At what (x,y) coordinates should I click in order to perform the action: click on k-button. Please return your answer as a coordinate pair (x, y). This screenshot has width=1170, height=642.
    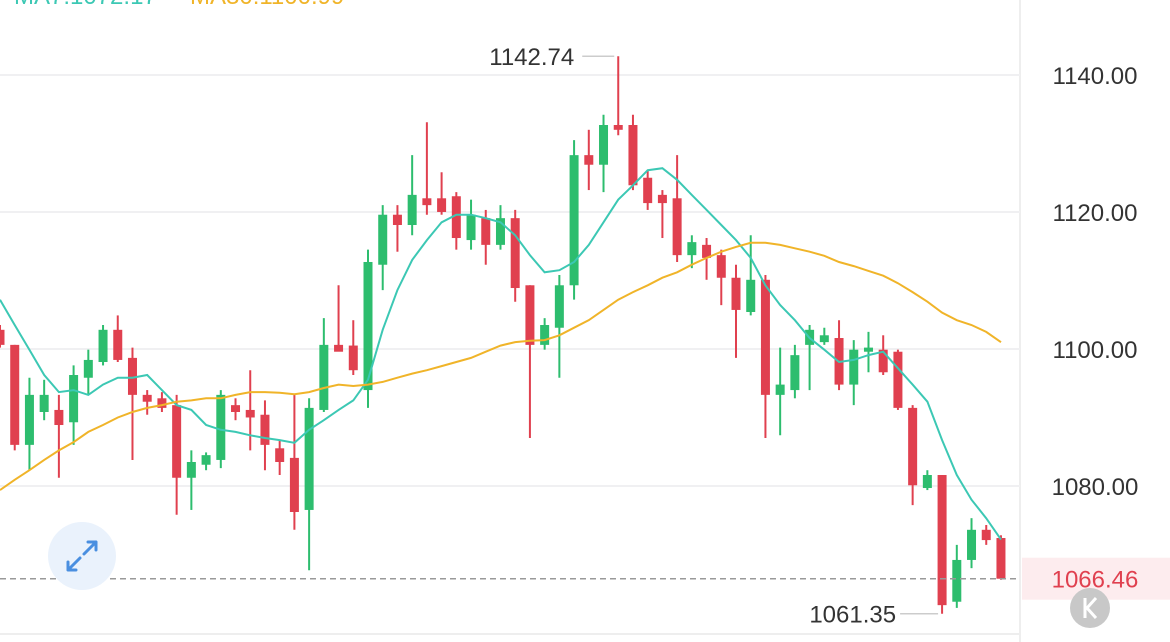
    Looking at the image, I should click on (1090, 608).